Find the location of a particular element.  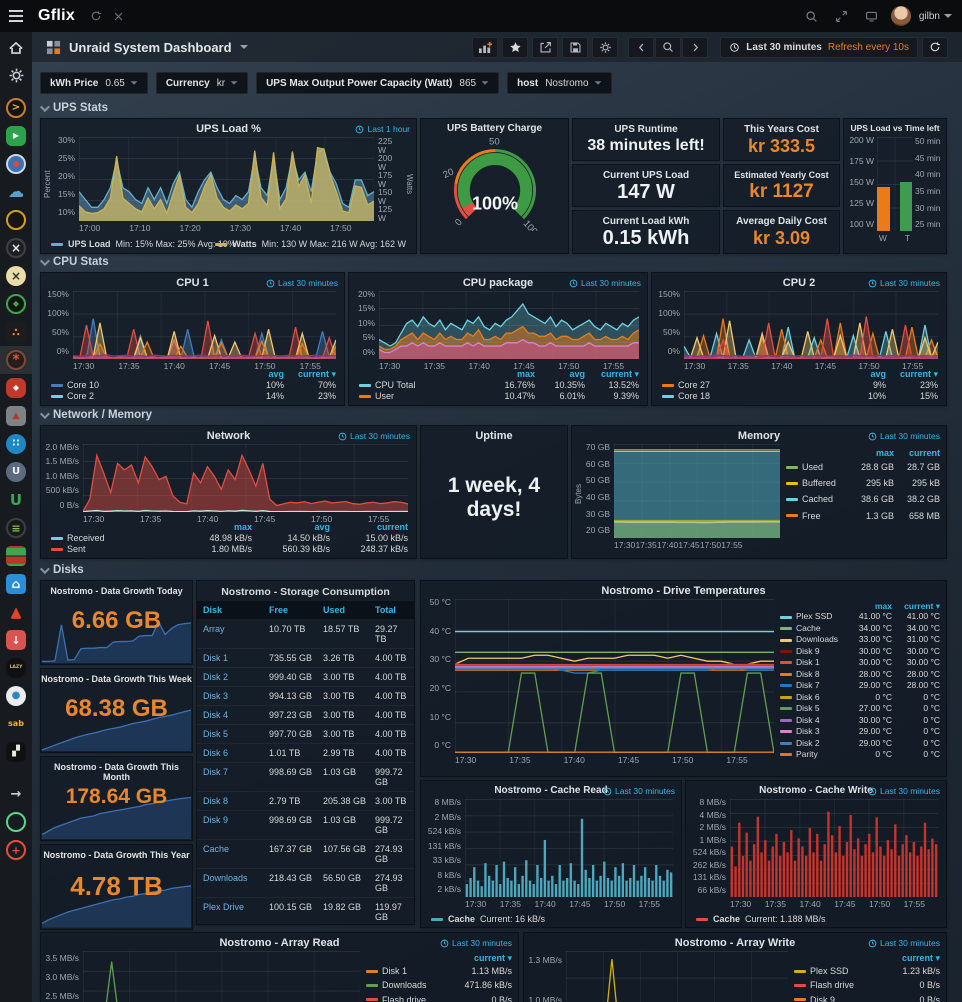

sidebar-app-item: * is located at coordinates (16, 360).